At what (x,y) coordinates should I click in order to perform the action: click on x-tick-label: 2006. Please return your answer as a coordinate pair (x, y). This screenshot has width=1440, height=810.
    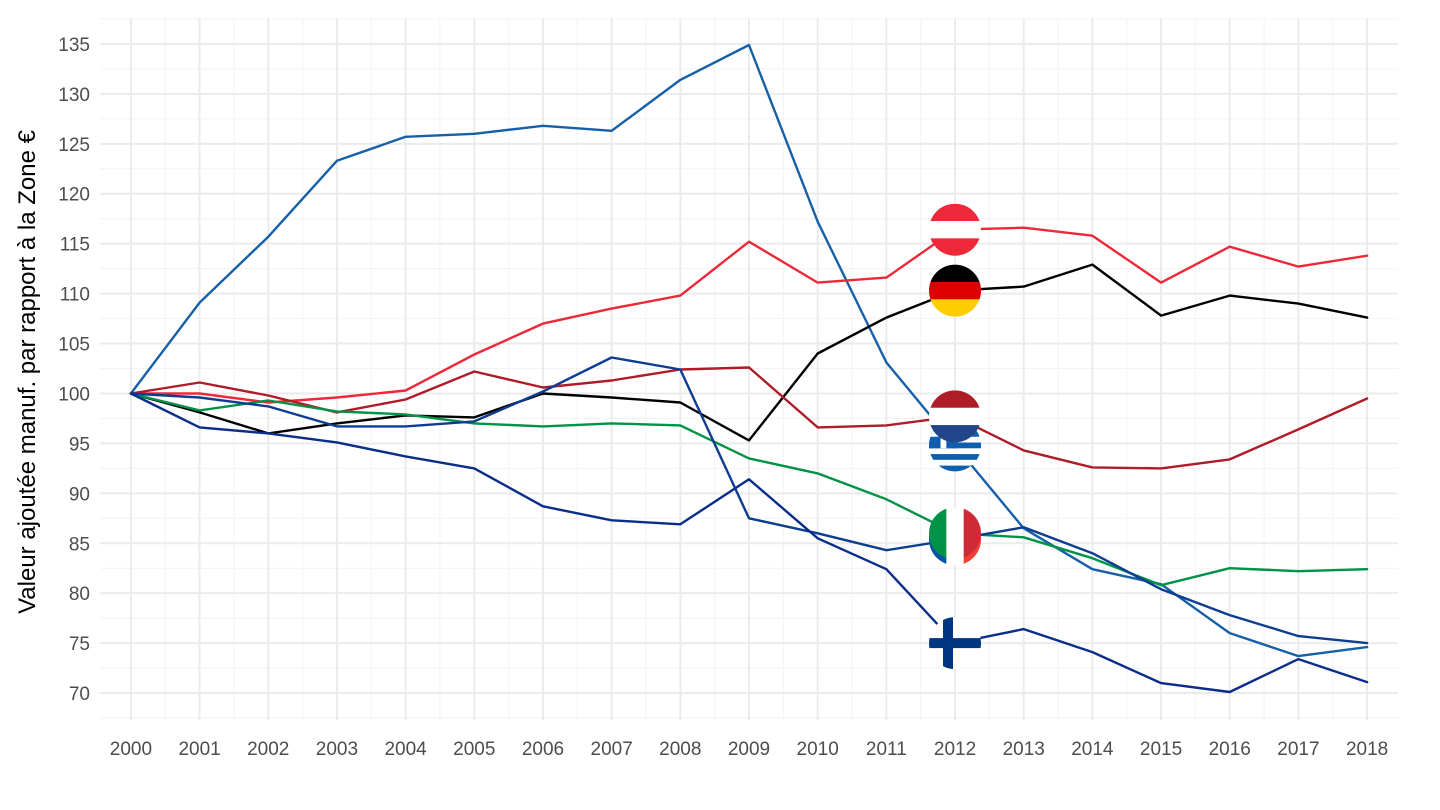
    Looking at the image, I should click on (543, 749).